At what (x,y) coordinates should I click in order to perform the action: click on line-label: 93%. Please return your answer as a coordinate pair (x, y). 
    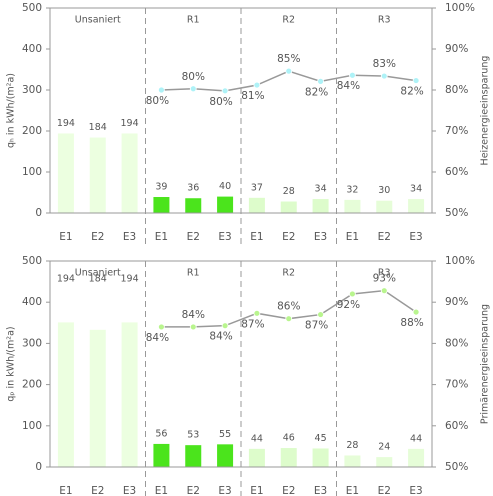
    Looking at the image, I should click on (384, 279).